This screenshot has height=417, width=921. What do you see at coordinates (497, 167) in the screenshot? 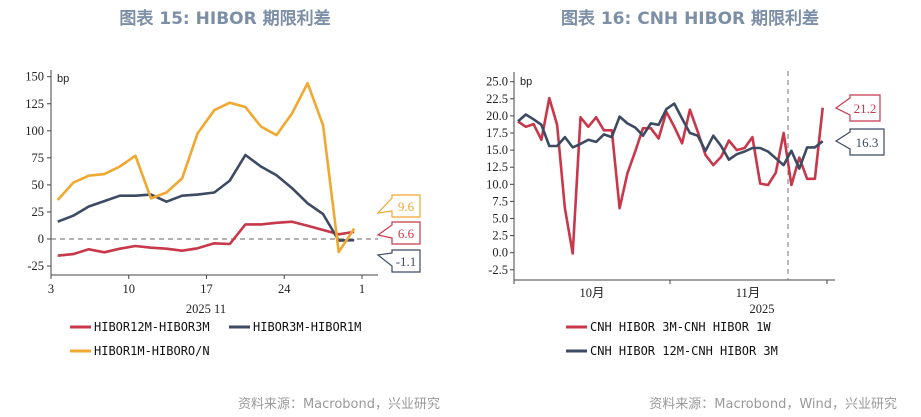
I see `y-tick-label: 12.5` at bounding box center [497, 167].